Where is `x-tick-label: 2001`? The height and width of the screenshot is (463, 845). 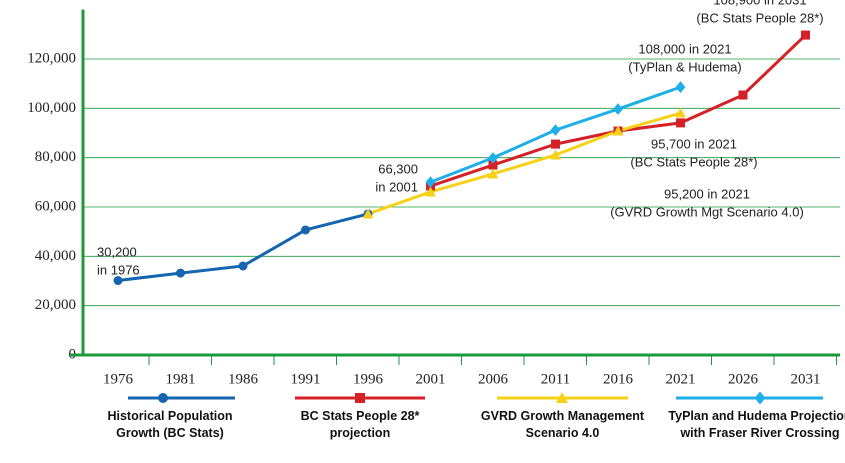
x-tick-label: 2001 is located at coordinates (431, 379).